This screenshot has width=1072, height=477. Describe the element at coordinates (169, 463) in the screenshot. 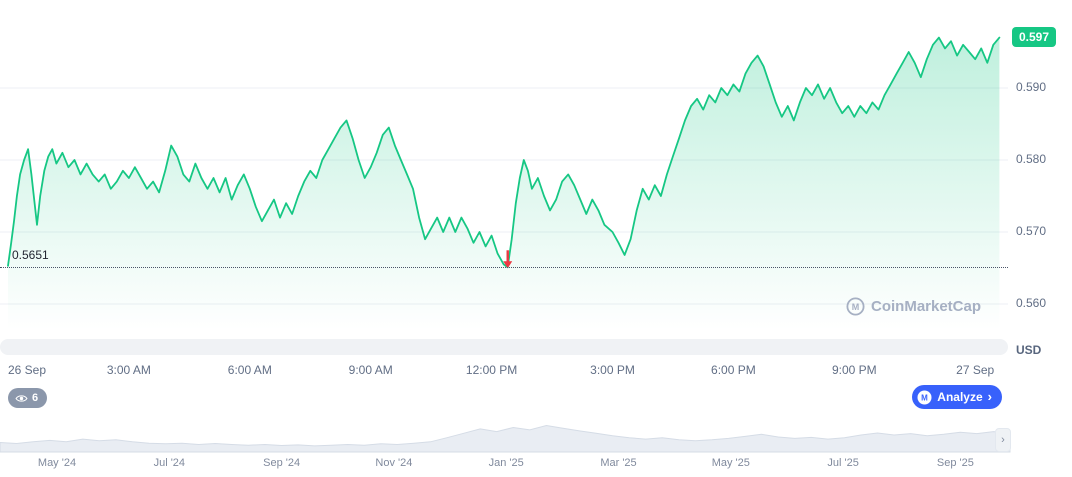

I see `navigator-month-label: Jul '24` at that location.